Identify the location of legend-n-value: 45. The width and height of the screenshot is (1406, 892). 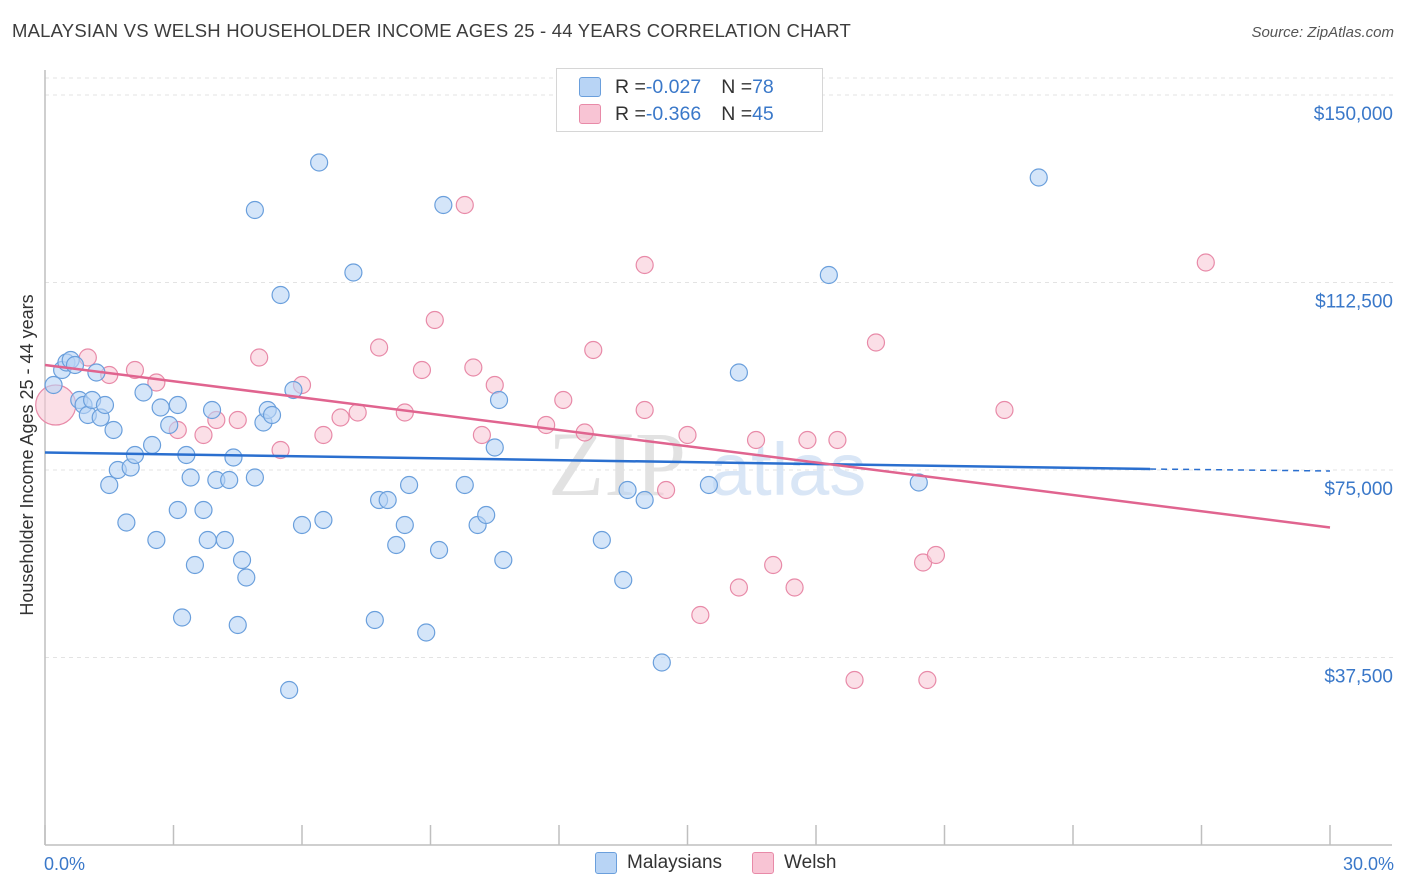
(763, 113).